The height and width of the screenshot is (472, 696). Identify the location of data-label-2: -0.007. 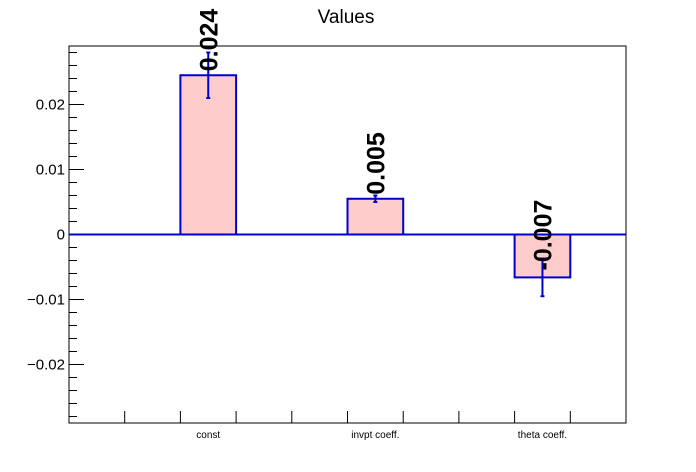
(543, 235).